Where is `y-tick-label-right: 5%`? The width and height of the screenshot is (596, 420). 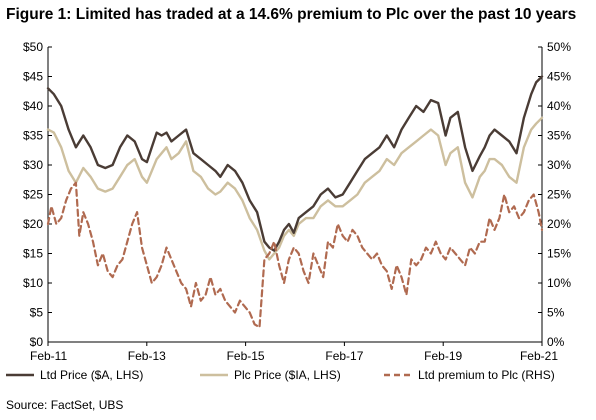
y-tick-label-right: 5% is located at coordinates (556, 313).